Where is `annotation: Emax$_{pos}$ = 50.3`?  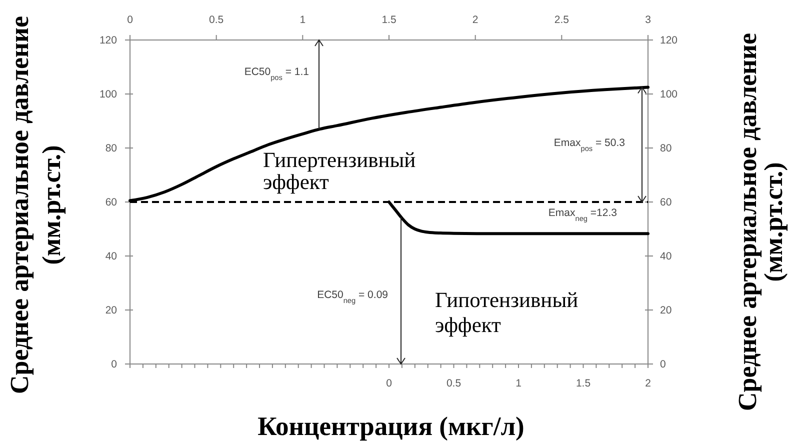
annotation: Emax$_{pos}$ = 50.3 is located at coordinates (590, 144).